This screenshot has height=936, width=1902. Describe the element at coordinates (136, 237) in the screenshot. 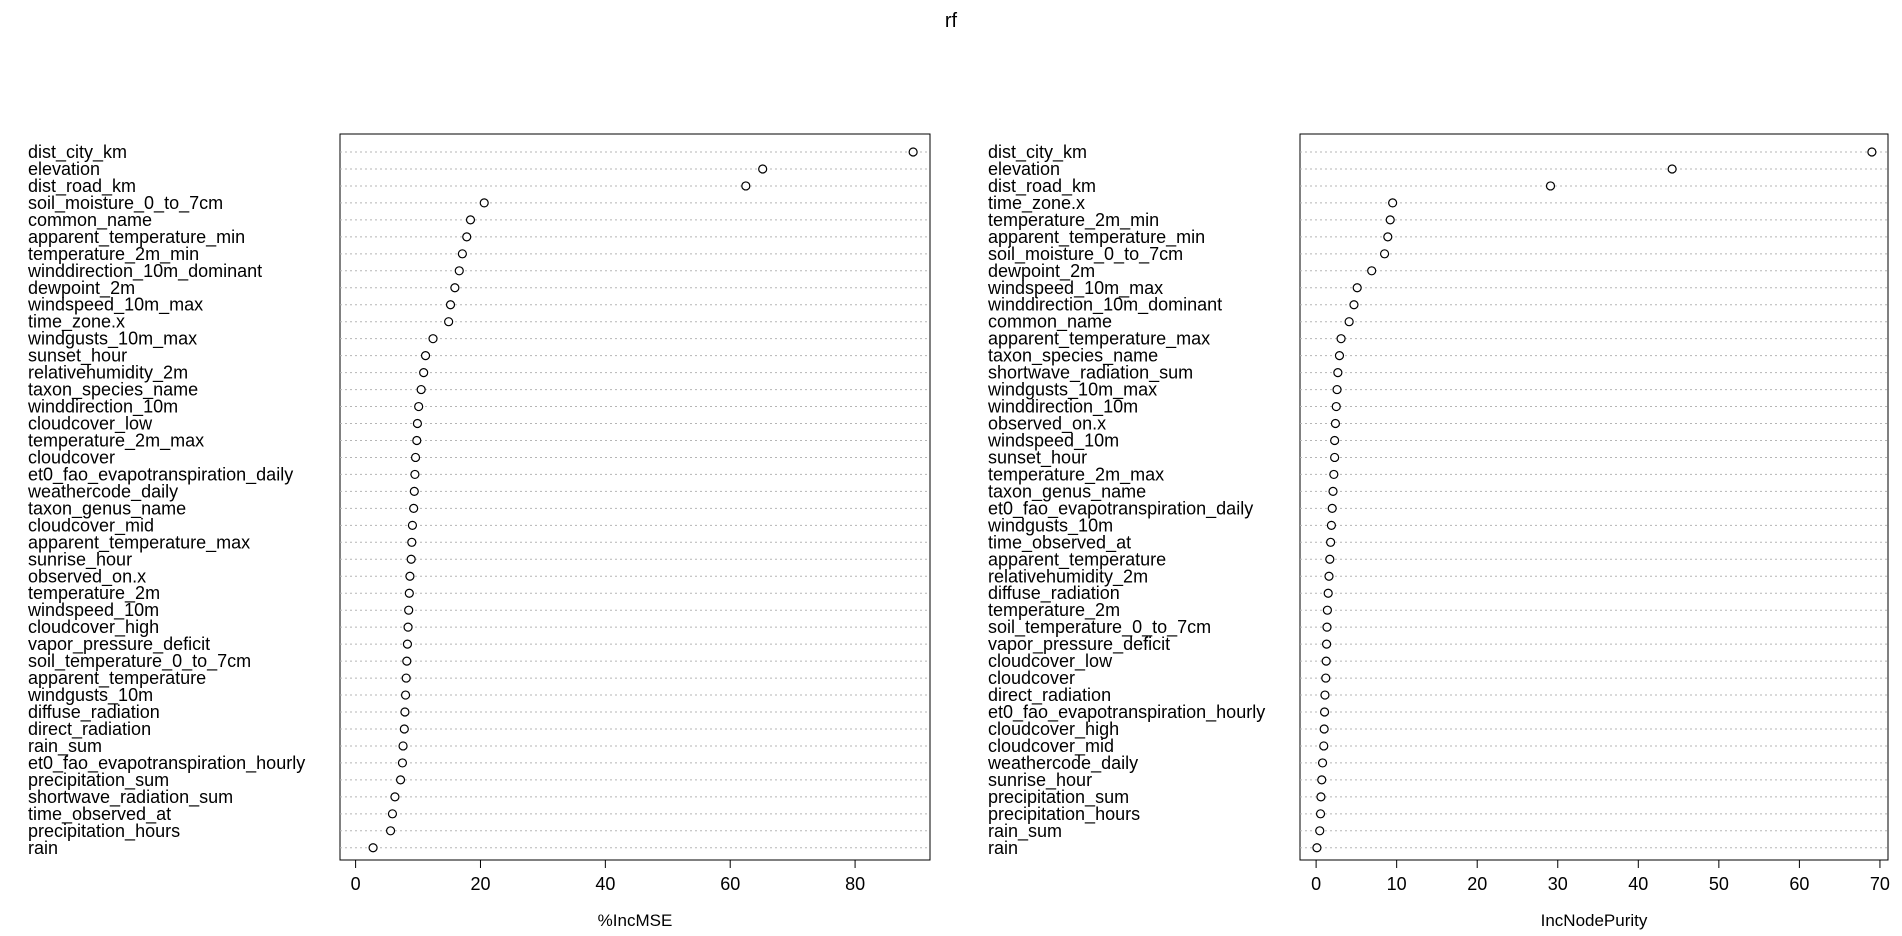

I see `variable-label: apparent_temperature_min` at that location.